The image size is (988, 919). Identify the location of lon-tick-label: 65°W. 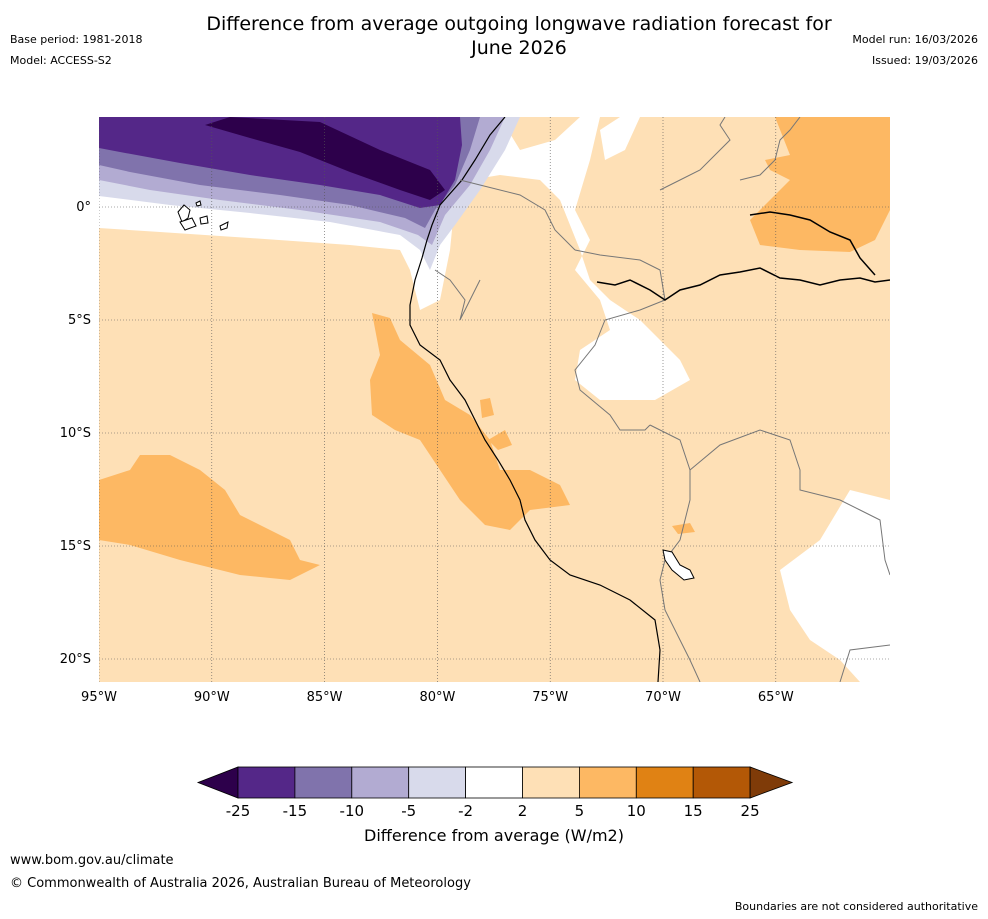
(776, 697).